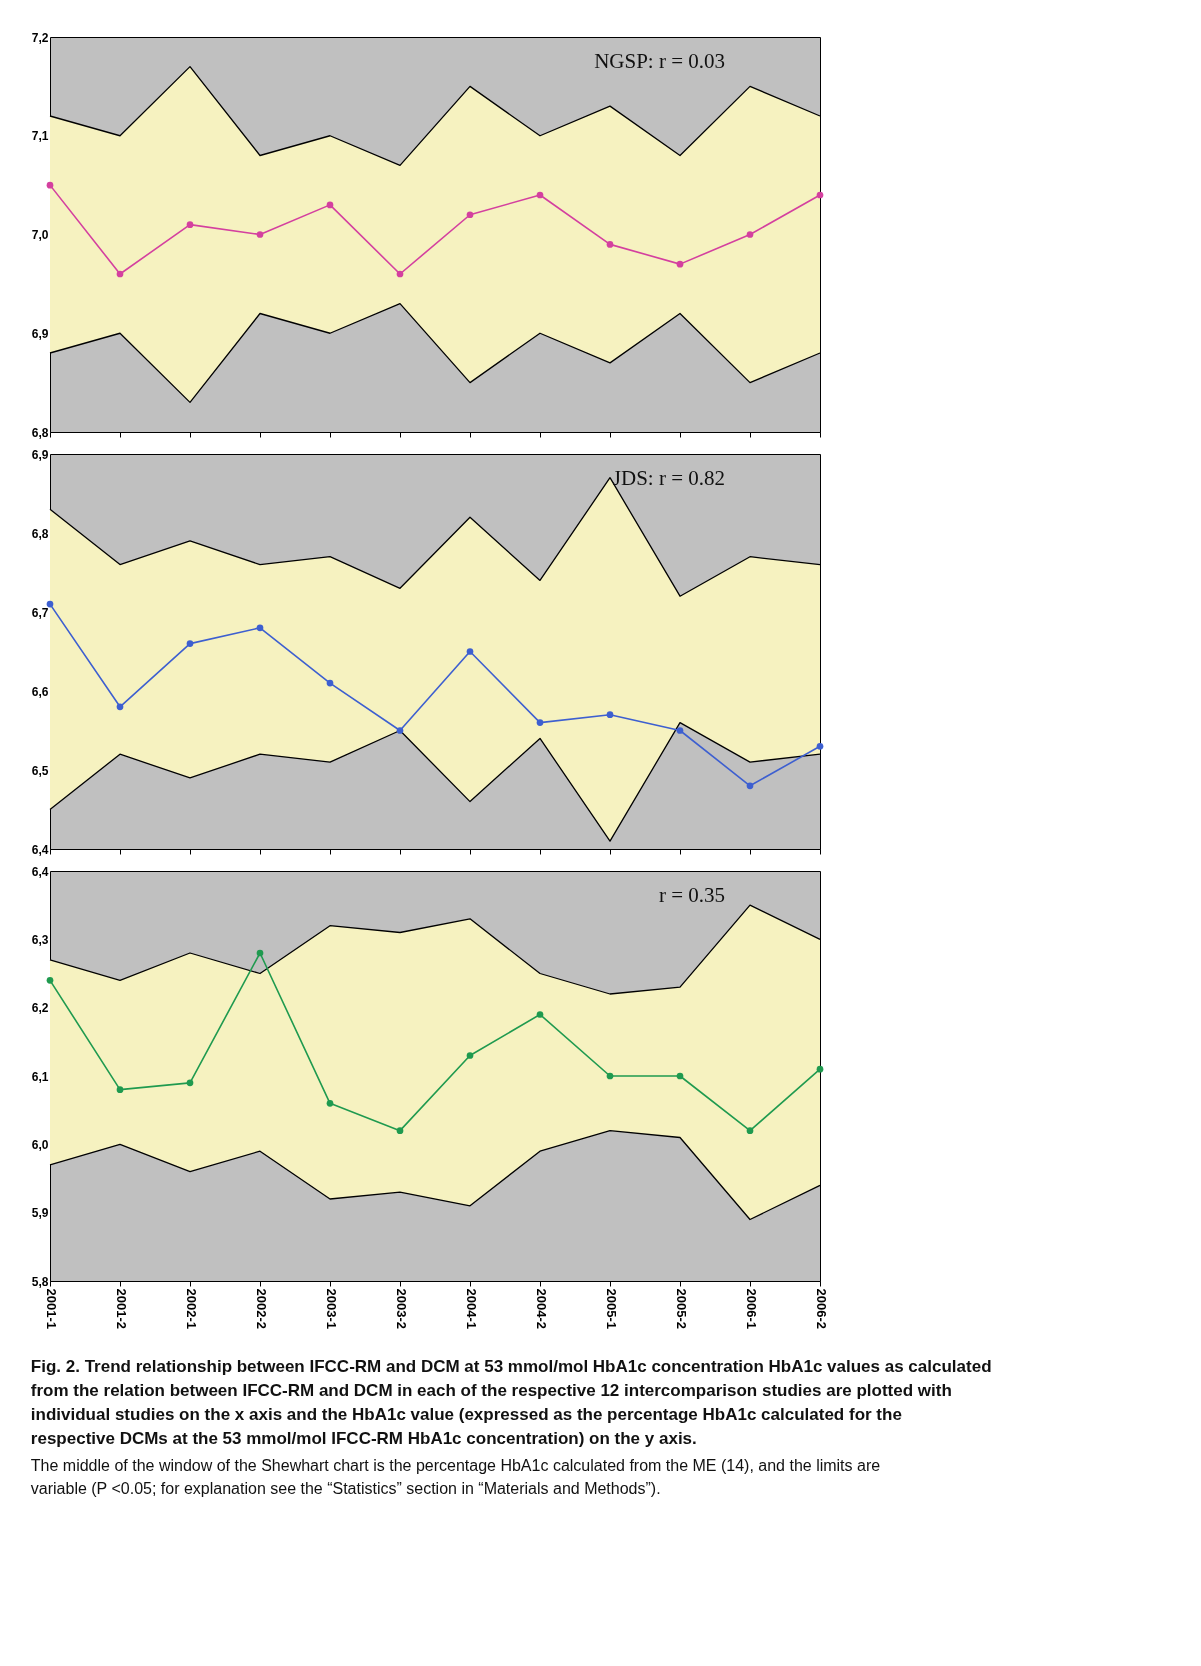 Image resolution: width=1201 pixels, height=1666 pixels. What do you see at coordinates (40, 235) in the screenshot?
I see `y-tick-label: 7,0` at bounding box center [40, 235].